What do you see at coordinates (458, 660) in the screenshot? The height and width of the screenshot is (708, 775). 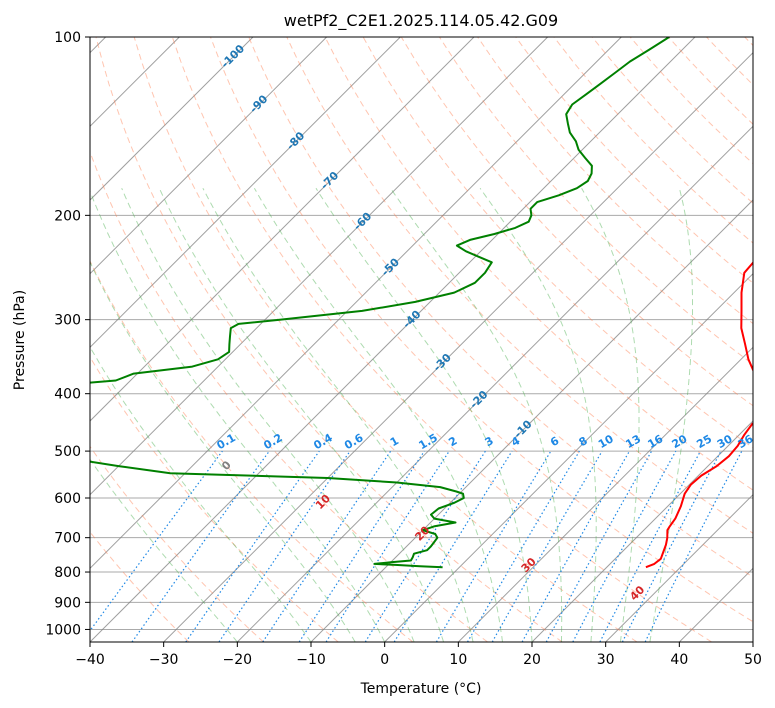 I see `x-tick-label: 10` at bounding box center [458, 660].